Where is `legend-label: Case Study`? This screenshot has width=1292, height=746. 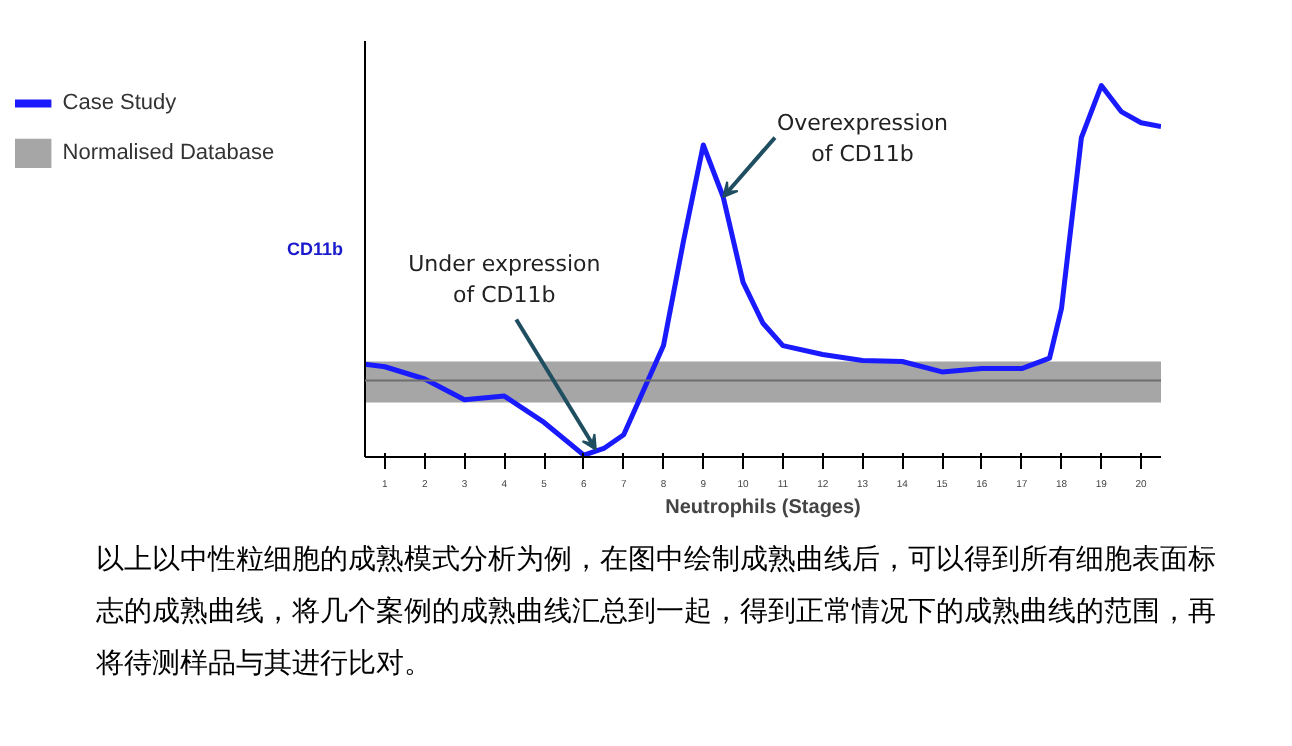
legend-label: Case Study is located at coordinates (120, 103).